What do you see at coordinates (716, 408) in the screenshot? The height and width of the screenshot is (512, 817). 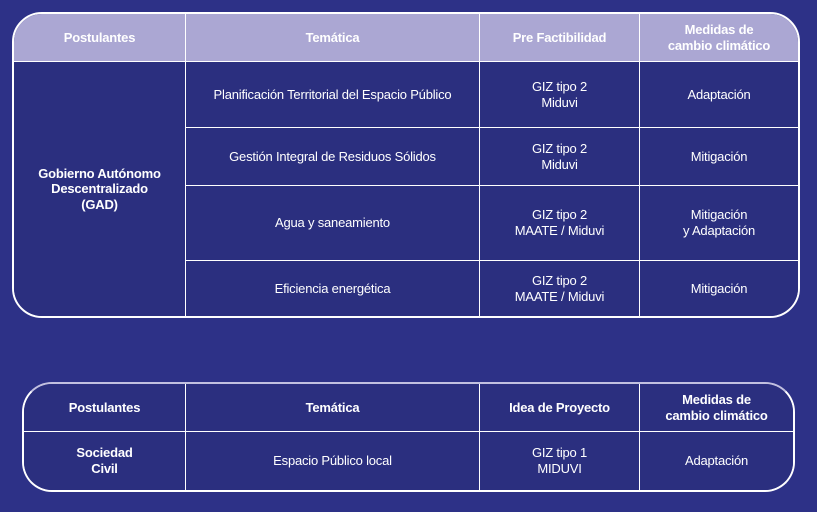 I see `soc-header-medidas: Medidas de cambio climático` at bounding box center [716, 408].